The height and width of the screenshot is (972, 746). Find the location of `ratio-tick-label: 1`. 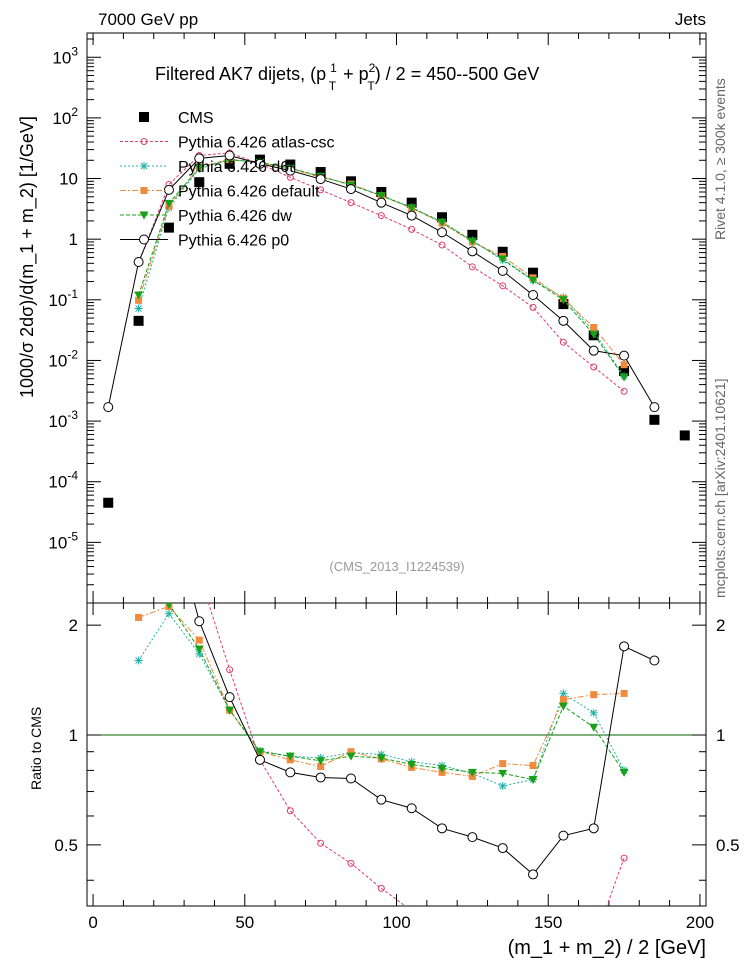

ratio-tick-label: 1 is located at coordinates (73, 735).